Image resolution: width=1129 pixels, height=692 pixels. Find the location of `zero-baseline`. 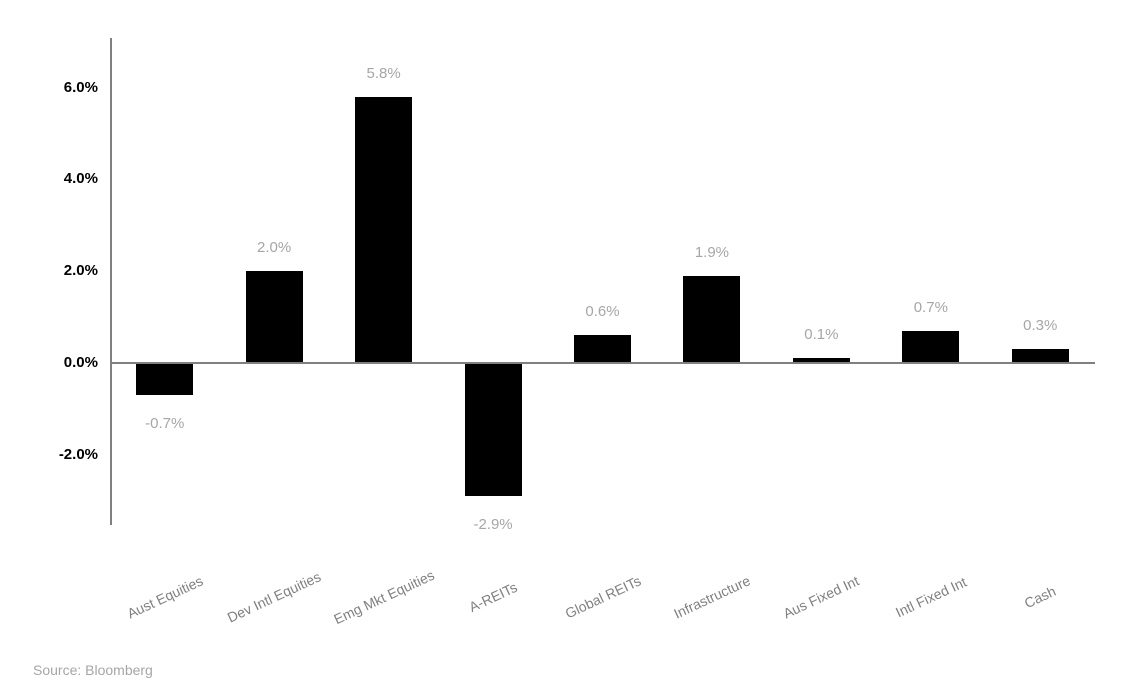

zero-baseline is located at coordinates (602, 363).